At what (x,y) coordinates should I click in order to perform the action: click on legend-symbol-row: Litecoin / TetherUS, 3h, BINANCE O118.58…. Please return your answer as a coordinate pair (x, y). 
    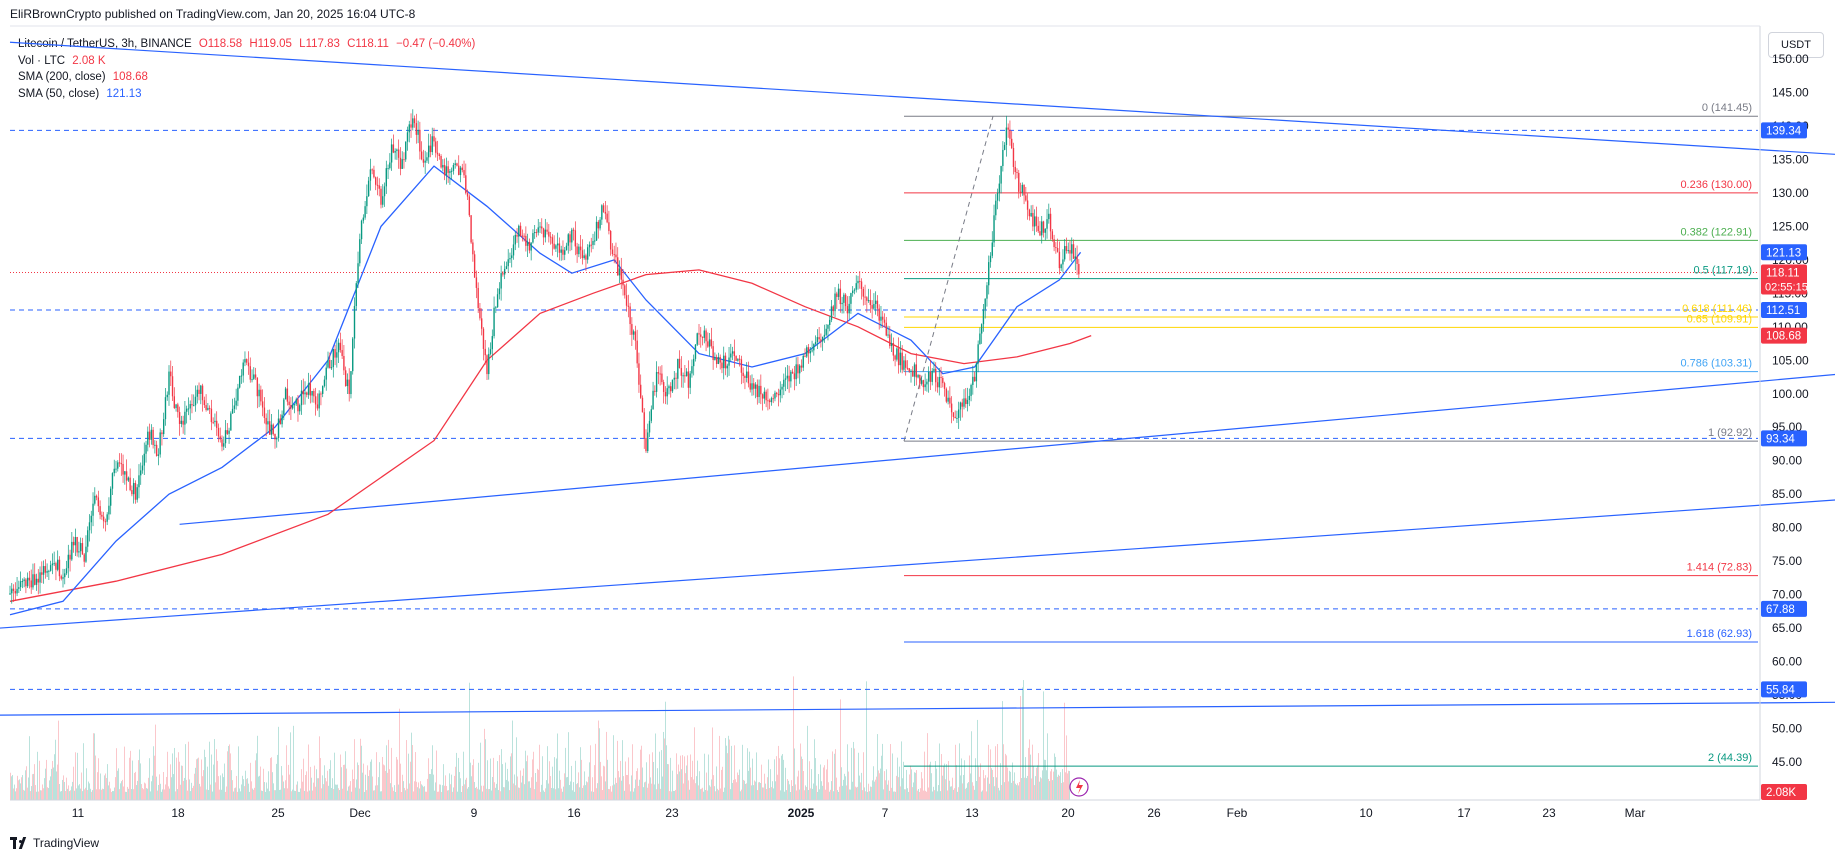
    Looking at the image, I should click on (246, 44).